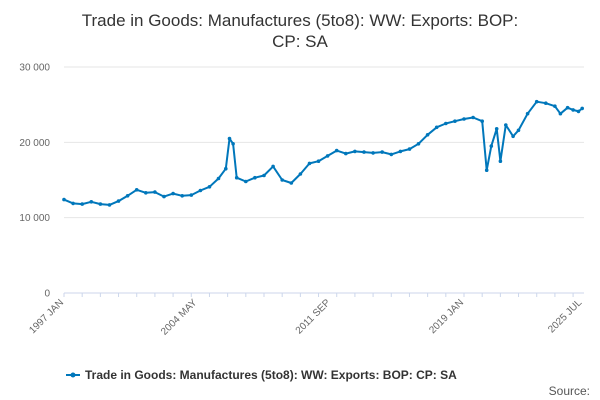  Describe the element at coordinates (34, 143) in the screenshot. I see `y-tick-label: 20 000` at that location.